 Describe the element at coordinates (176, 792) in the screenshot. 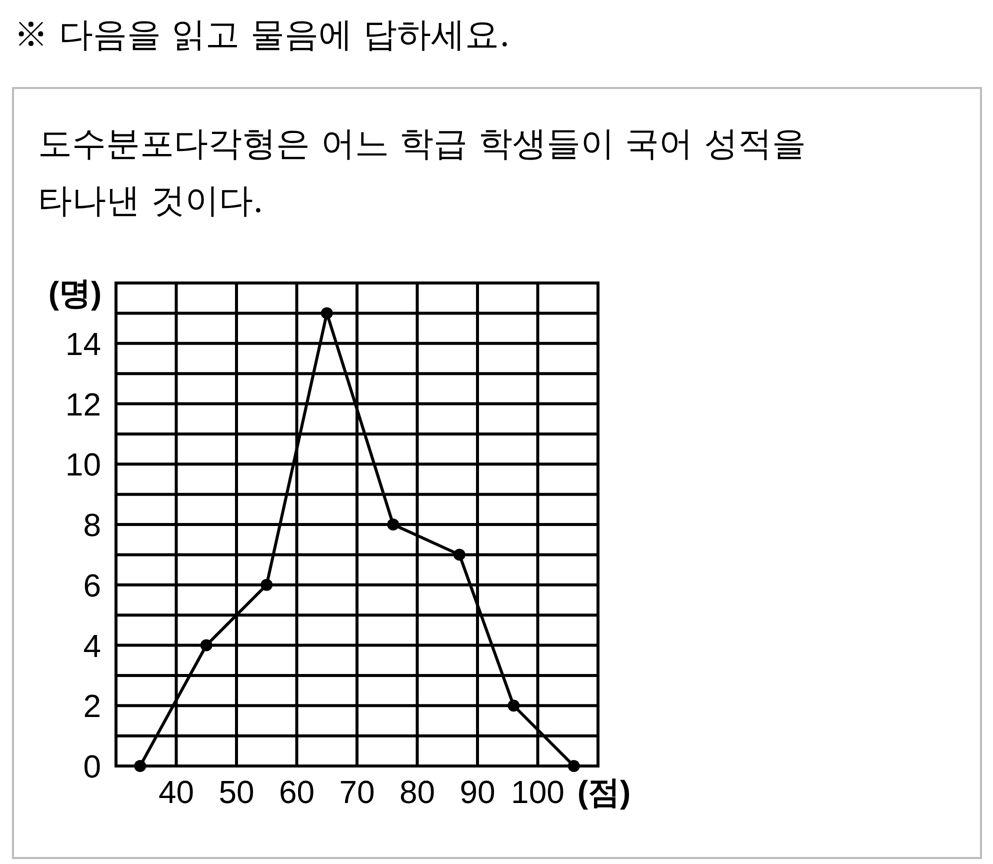

I see `x-tick: 40` at that location.